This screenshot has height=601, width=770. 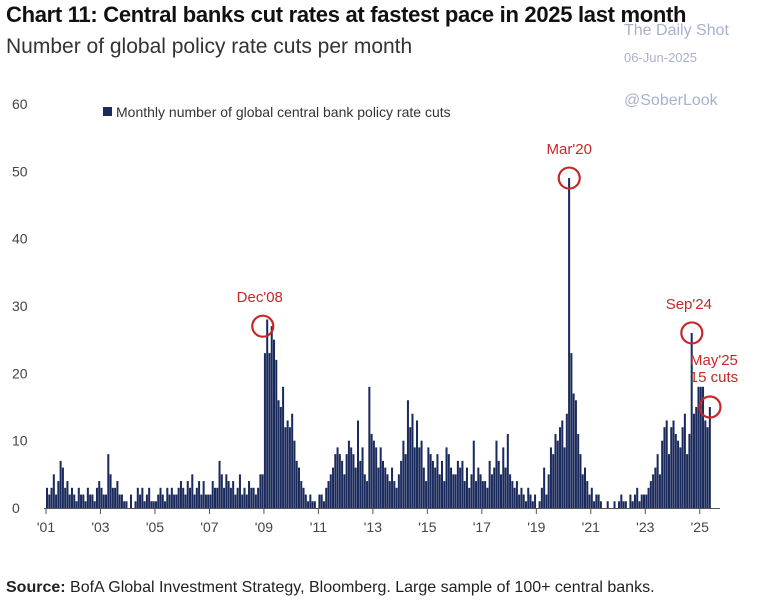 I want to click on annotation-label: Dec'08, so click(x=260, y=297).